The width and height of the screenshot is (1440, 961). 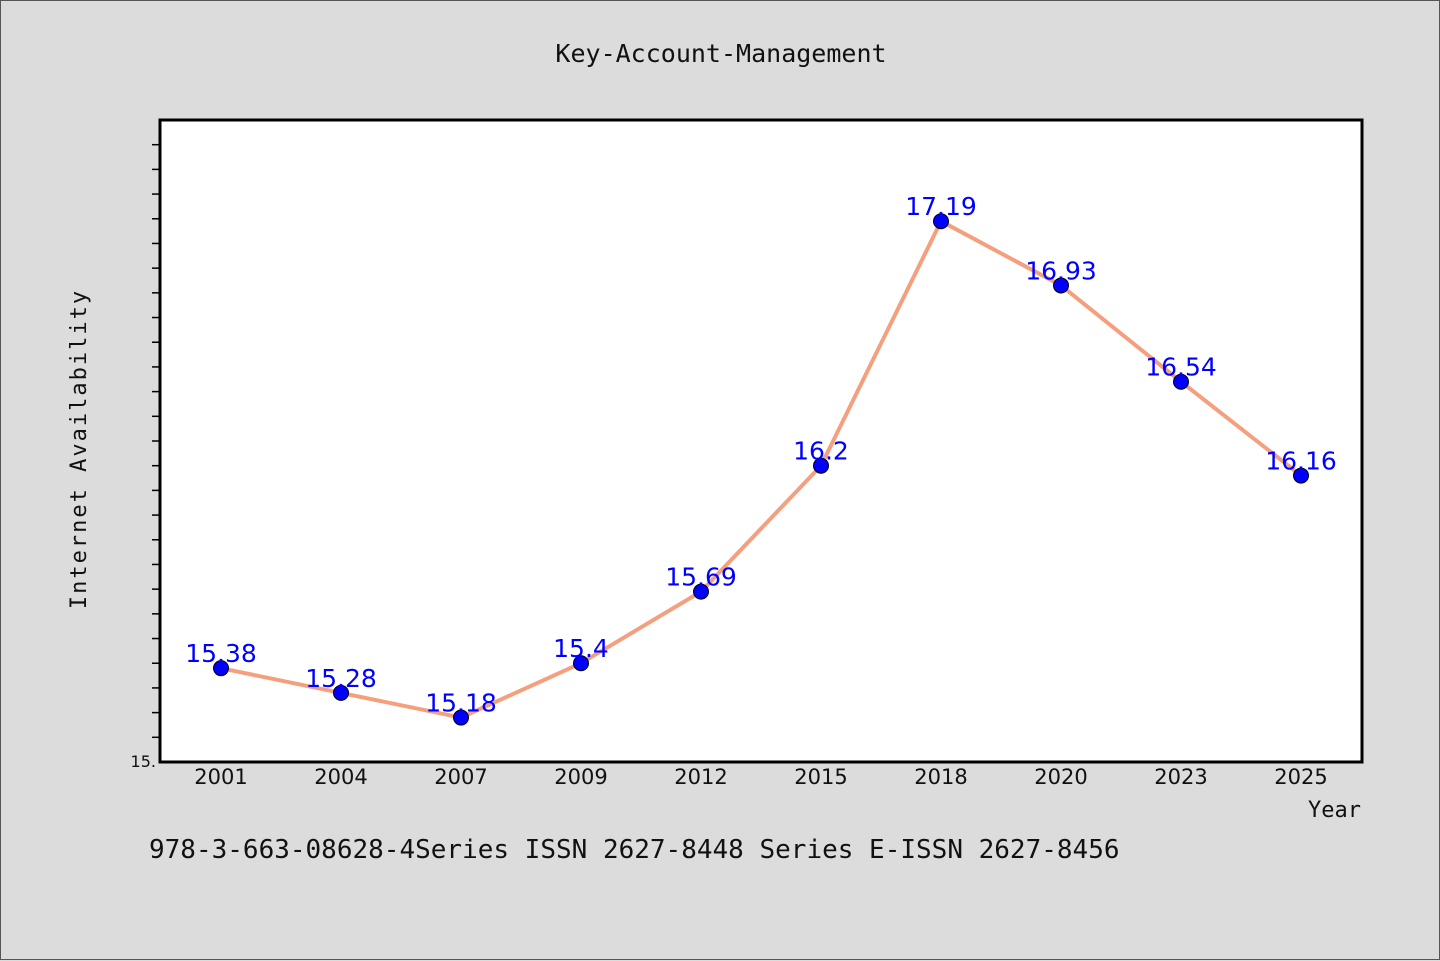 I want to click on x-tick-label: 2012, so click(x=700, y=777).